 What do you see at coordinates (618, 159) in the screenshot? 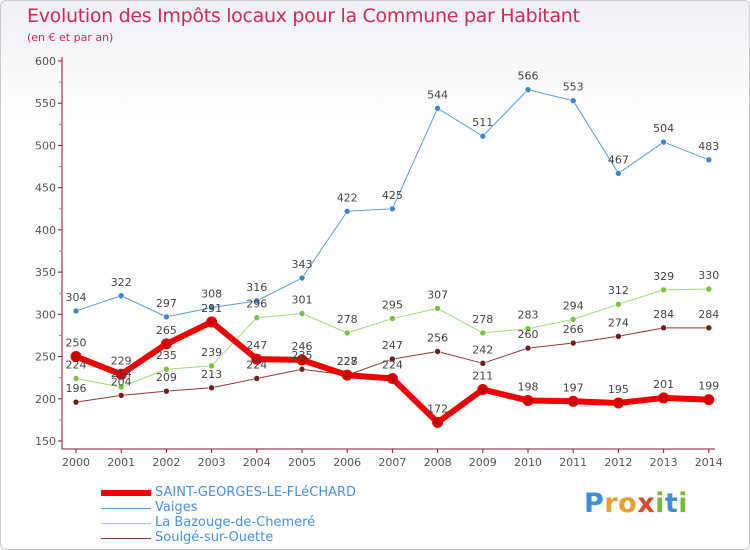
I see `data-label: 467` at bounding box center [618, 159].